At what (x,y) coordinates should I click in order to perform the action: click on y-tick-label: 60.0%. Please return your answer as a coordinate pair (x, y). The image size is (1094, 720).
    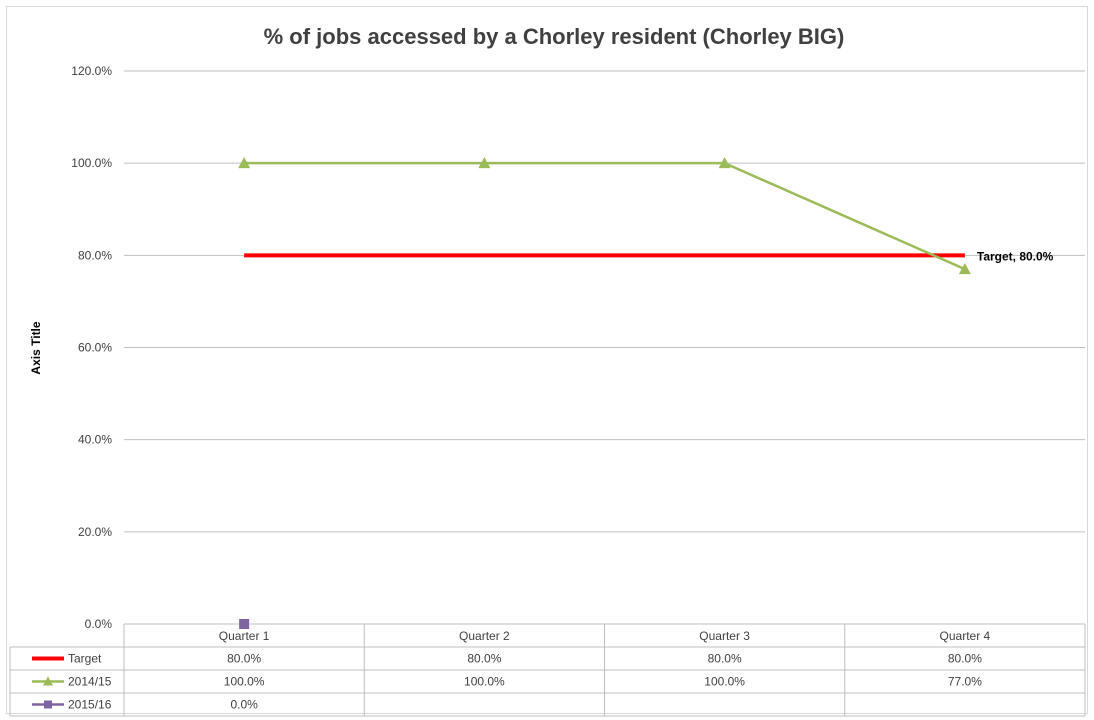
    Looking at the image, I should click on (95, 348).